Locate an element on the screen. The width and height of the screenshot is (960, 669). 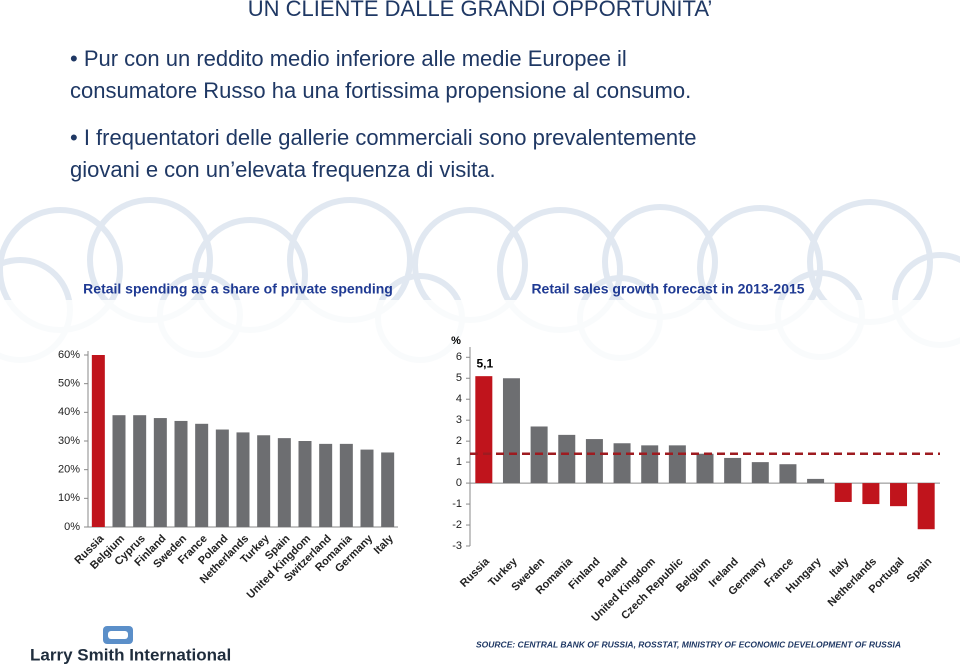
y-tick-label: 5 is located at coordinates (459, 378).